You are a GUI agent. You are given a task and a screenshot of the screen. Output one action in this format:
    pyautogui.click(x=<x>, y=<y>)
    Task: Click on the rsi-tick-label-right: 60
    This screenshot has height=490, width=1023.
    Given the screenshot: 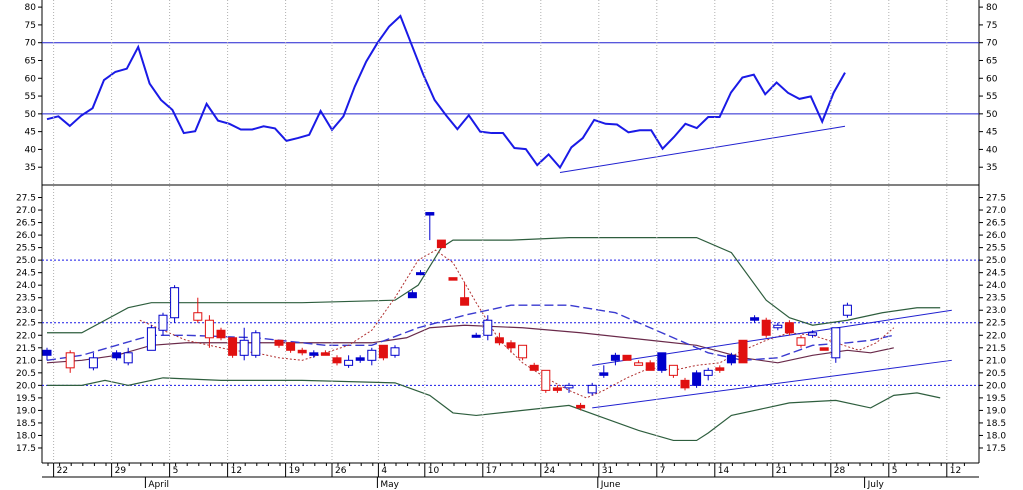 What is the action you would take?
    pyautogui.click(x=992, y=79)
    